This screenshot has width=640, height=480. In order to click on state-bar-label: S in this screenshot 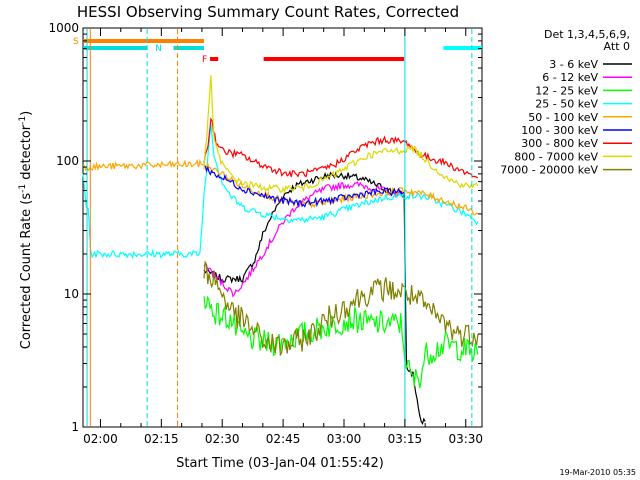, I will do `click(76, 42)`.